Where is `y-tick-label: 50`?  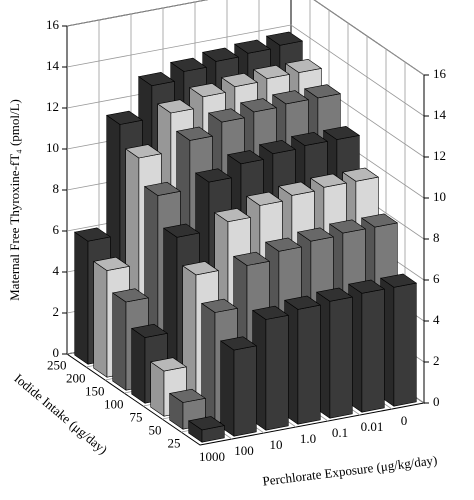
y-tick-label: 50 is located at coordinates (155, 429).